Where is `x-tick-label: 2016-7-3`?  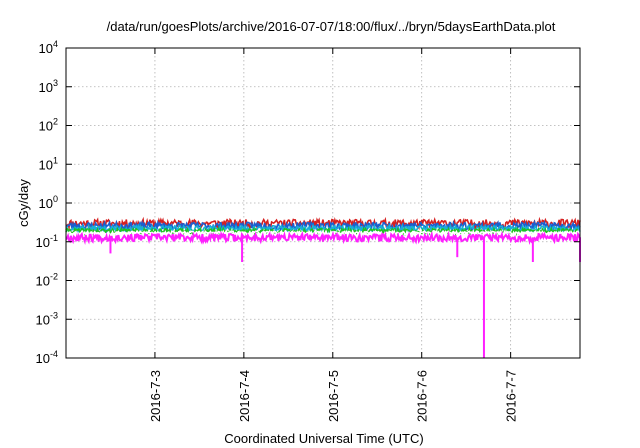
x-tick-label: 2016-7-3 is located at coordinates (155, 396).